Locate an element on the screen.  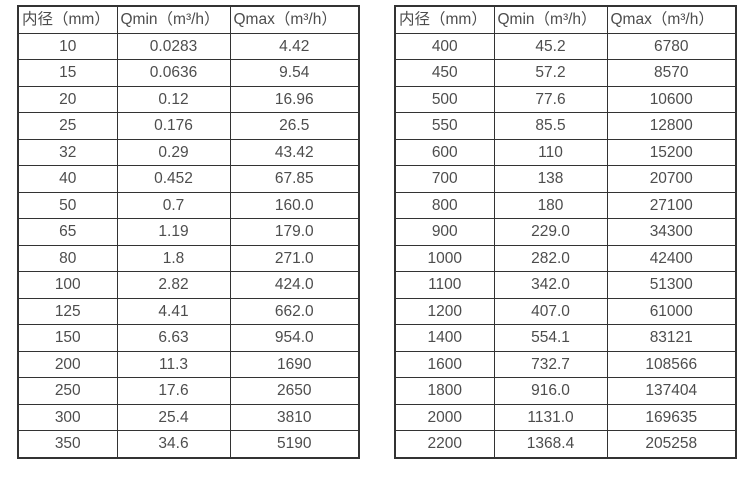
cell: 900 is located at coordinates (444, 232).